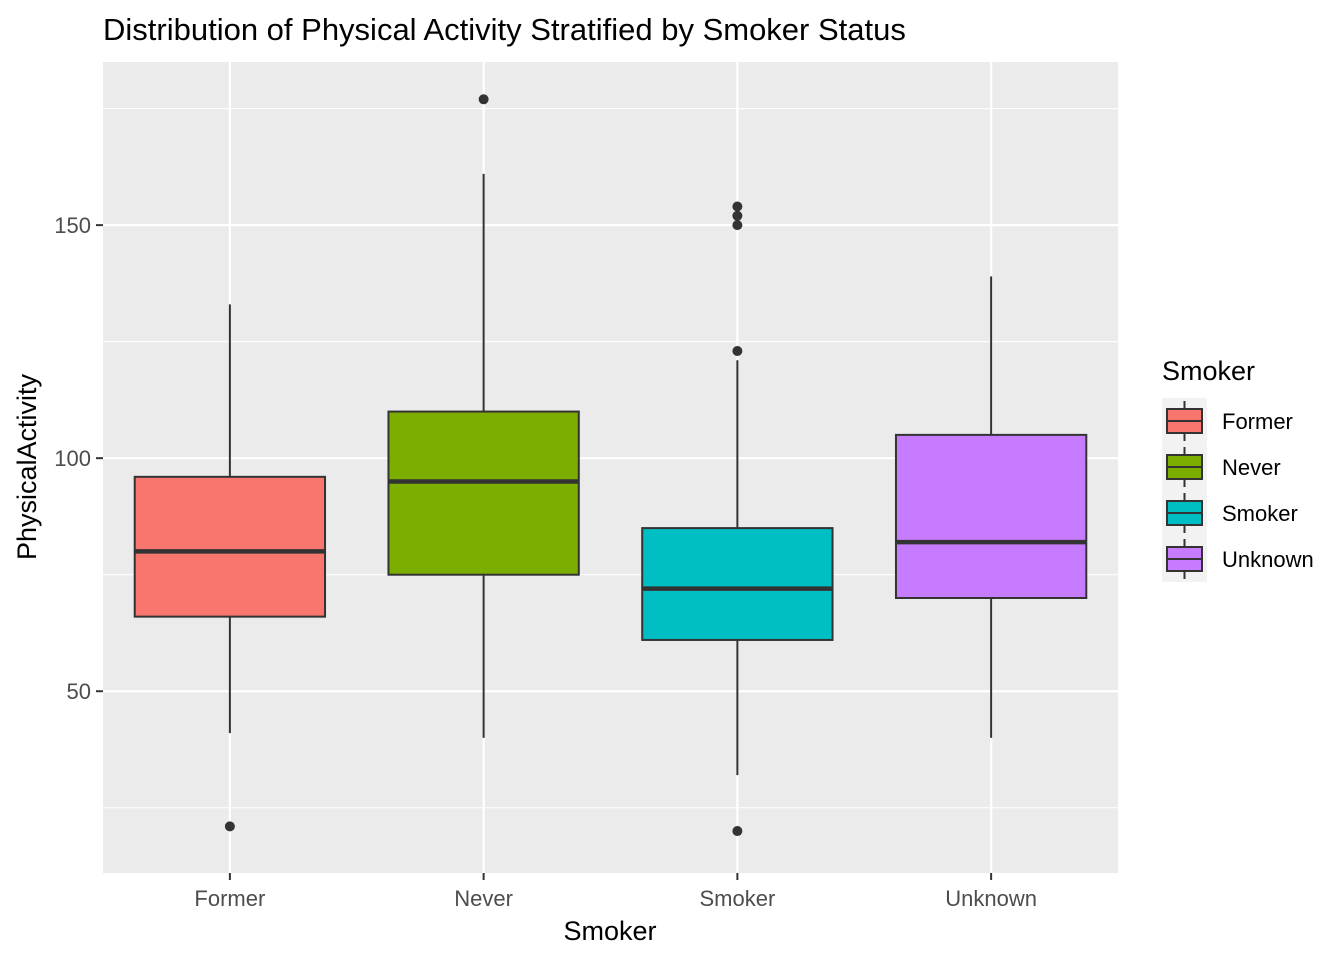  I want to click on legend-label: Smoker, so click(1260, 513).